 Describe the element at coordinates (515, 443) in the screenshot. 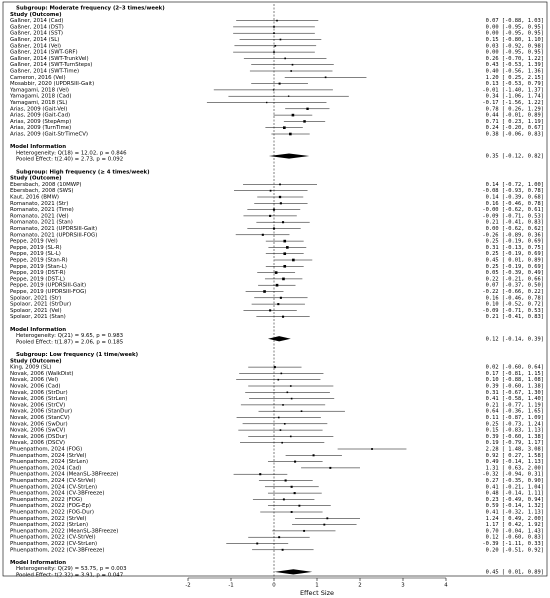

I see `ci-label: 0.19 [-0.79, 1.17]` at that location.